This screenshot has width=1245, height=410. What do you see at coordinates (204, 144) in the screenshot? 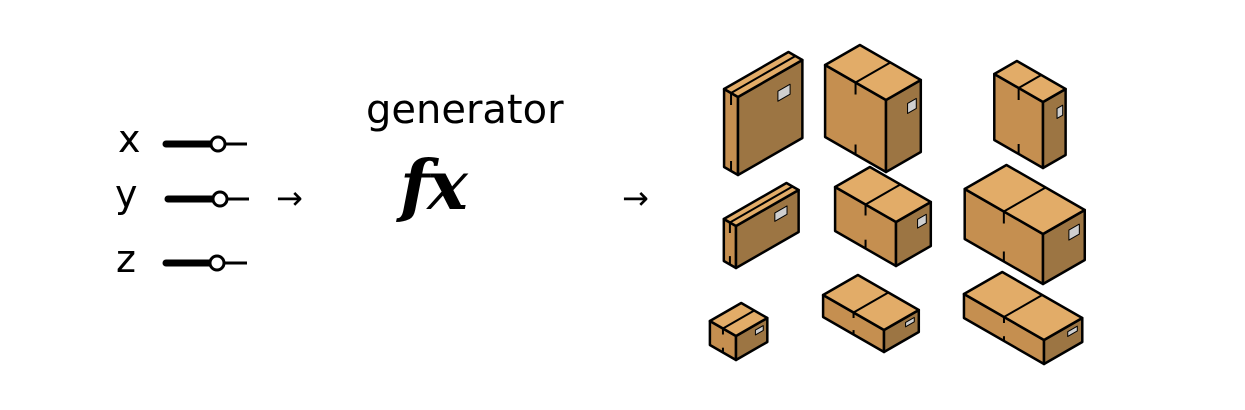
I see `slider-x` at bounding box center [204, 144].